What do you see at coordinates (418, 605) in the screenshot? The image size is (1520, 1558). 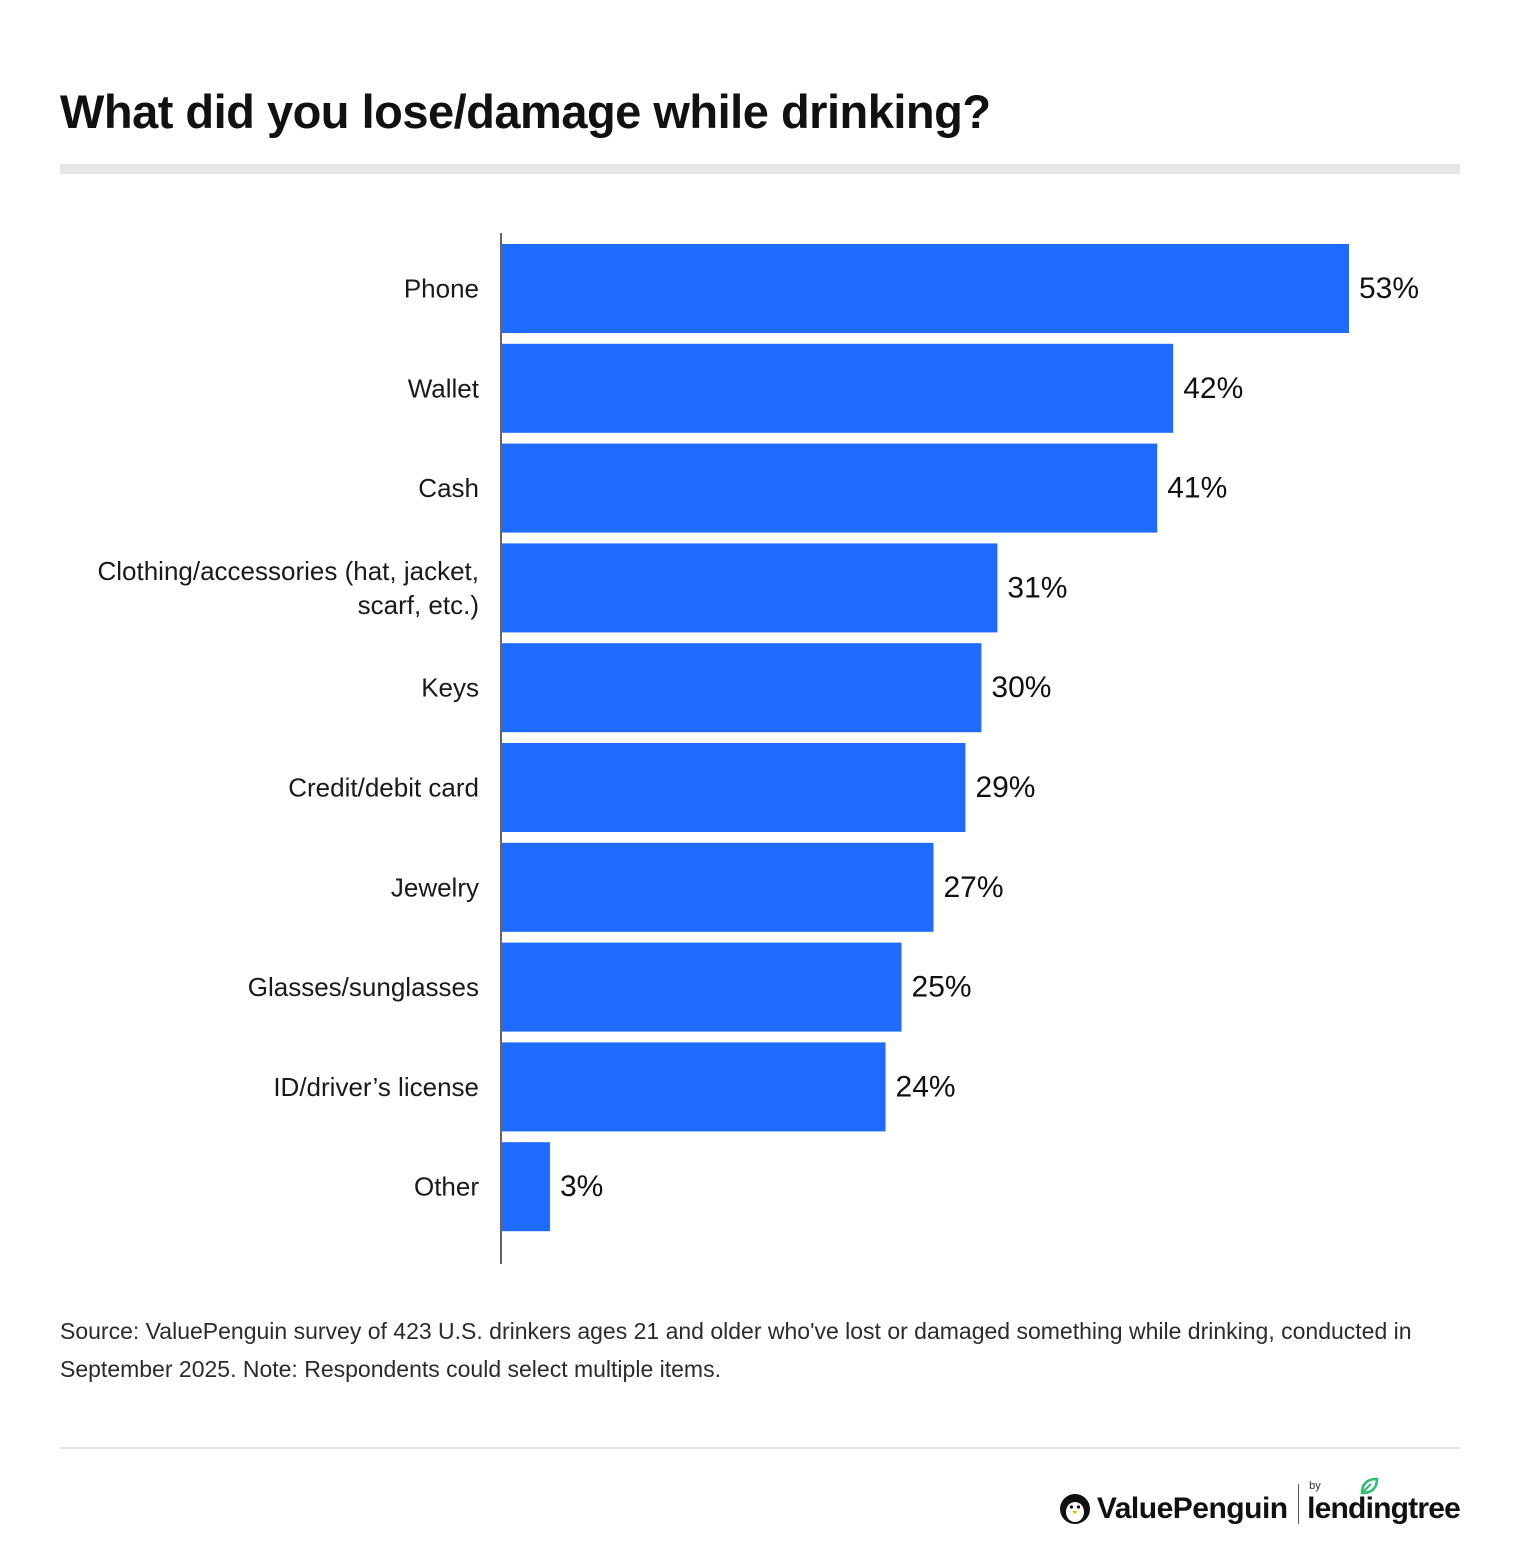 I see `category-label: scarf, etc.)` at bounding box center [418, 605].